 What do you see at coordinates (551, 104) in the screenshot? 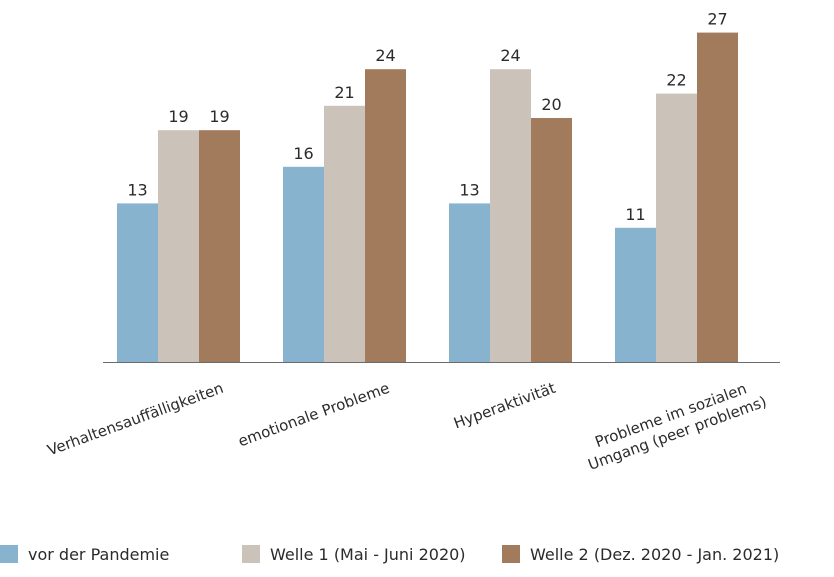
I see `data-label: 20` at bounding box center [551, 104].